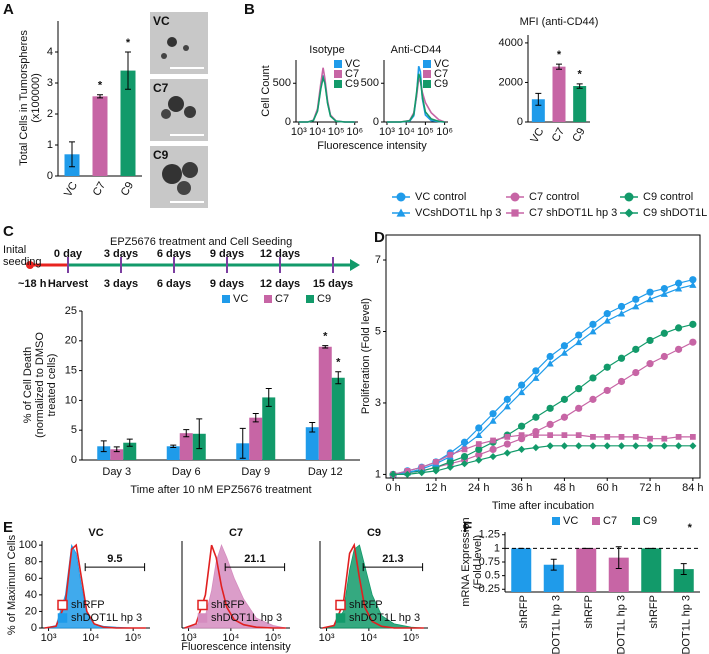  Describe the element at coordinates (68, 284) in the screenshot. I see `timeline-label: Harvest` at that location.